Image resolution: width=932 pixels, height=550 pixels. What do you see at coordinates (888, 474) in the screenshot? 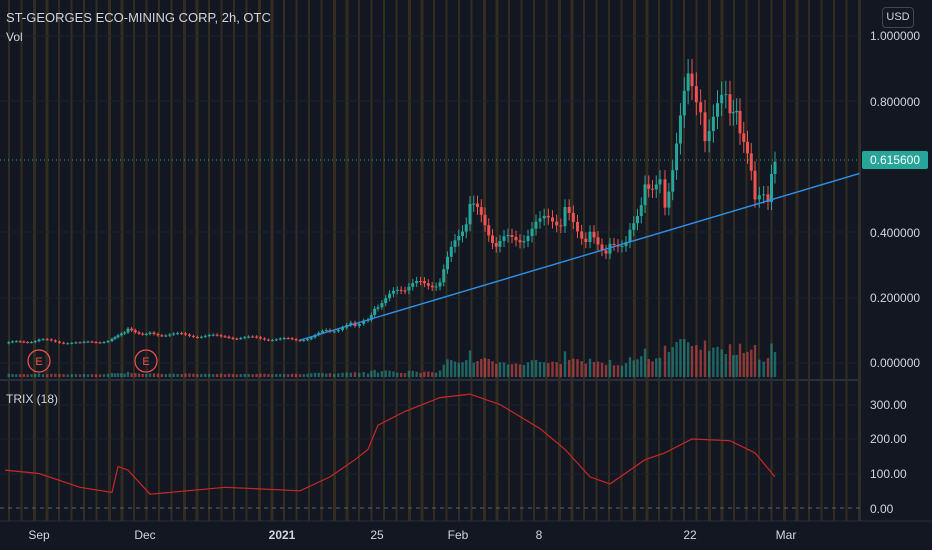
I see `trix-axis-label: 100.00` at bounding box center [888, 474].